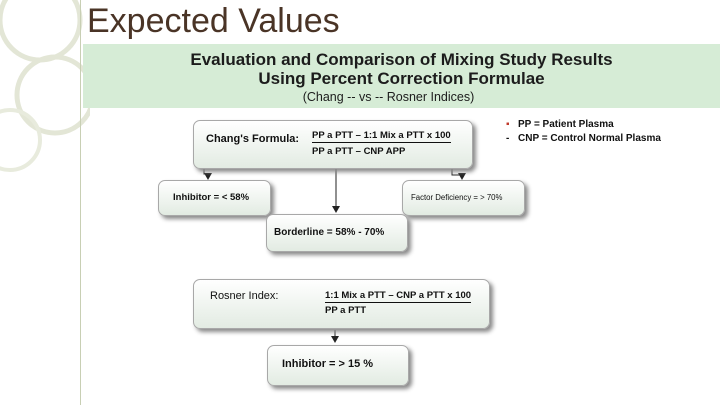 The width and height of the screenshot is (720, 405). I want to click on banner-title-line2: Using Percent Correction Formulae, so click(401, 78).